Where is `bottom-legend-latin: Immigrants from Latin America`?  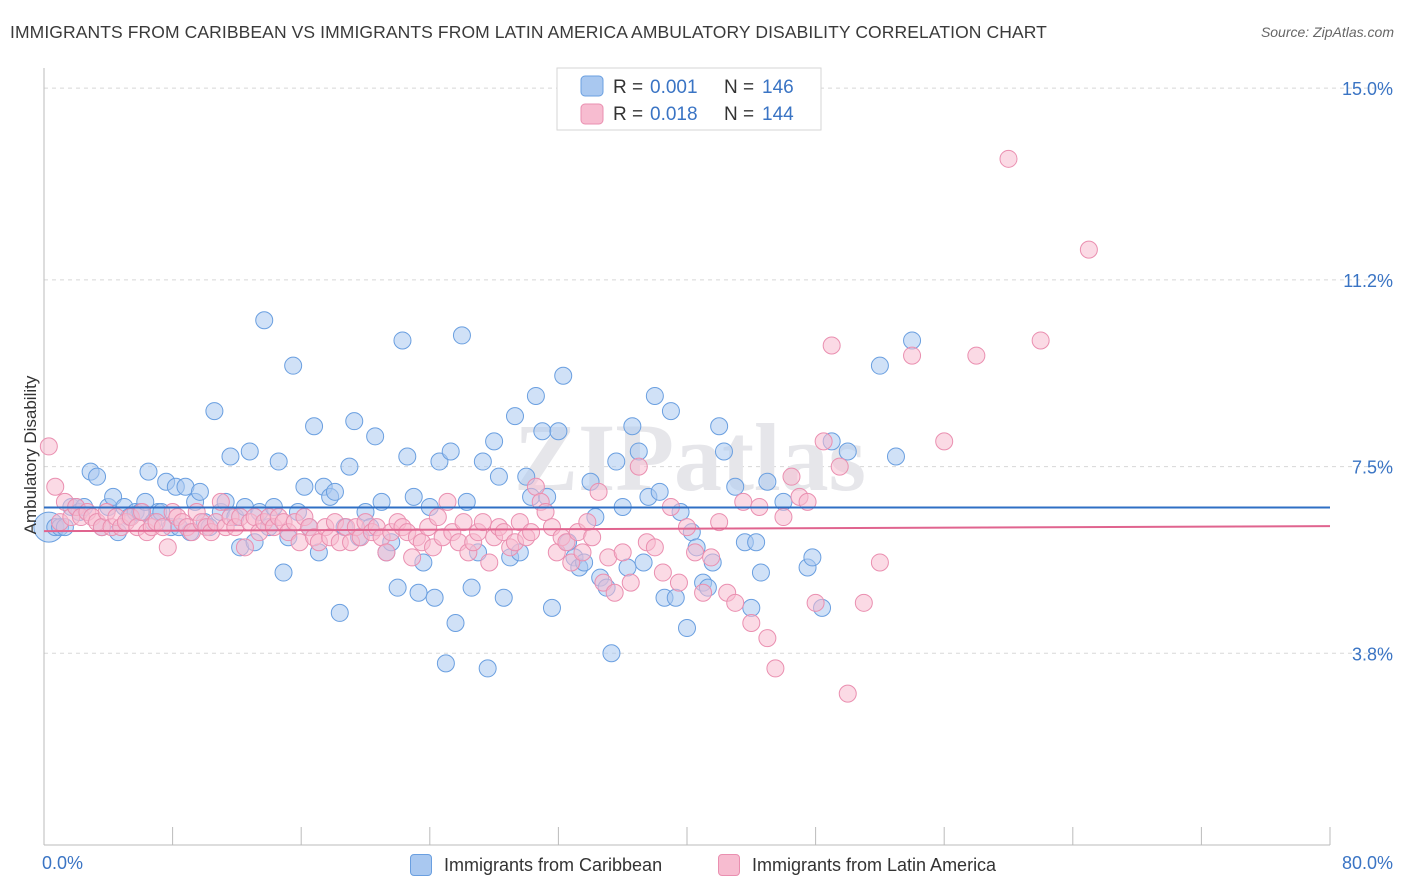 bottom-legend-latin: Immigrants from Latin America is located at coordinates (857, 865).